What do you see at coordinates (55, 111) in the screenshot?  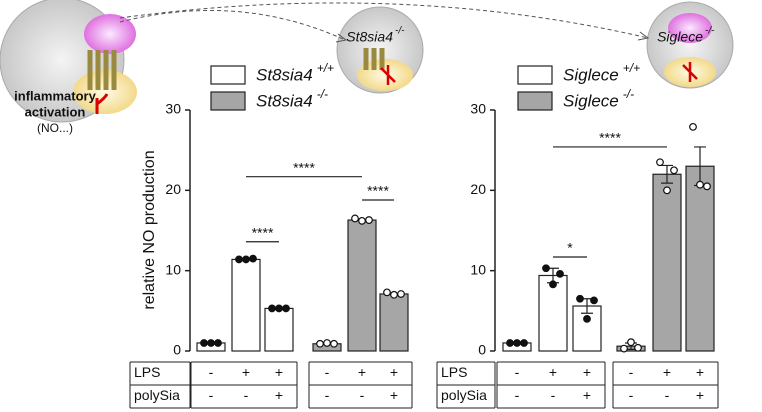 I see `label: activation` at bounding box center [55, 111].